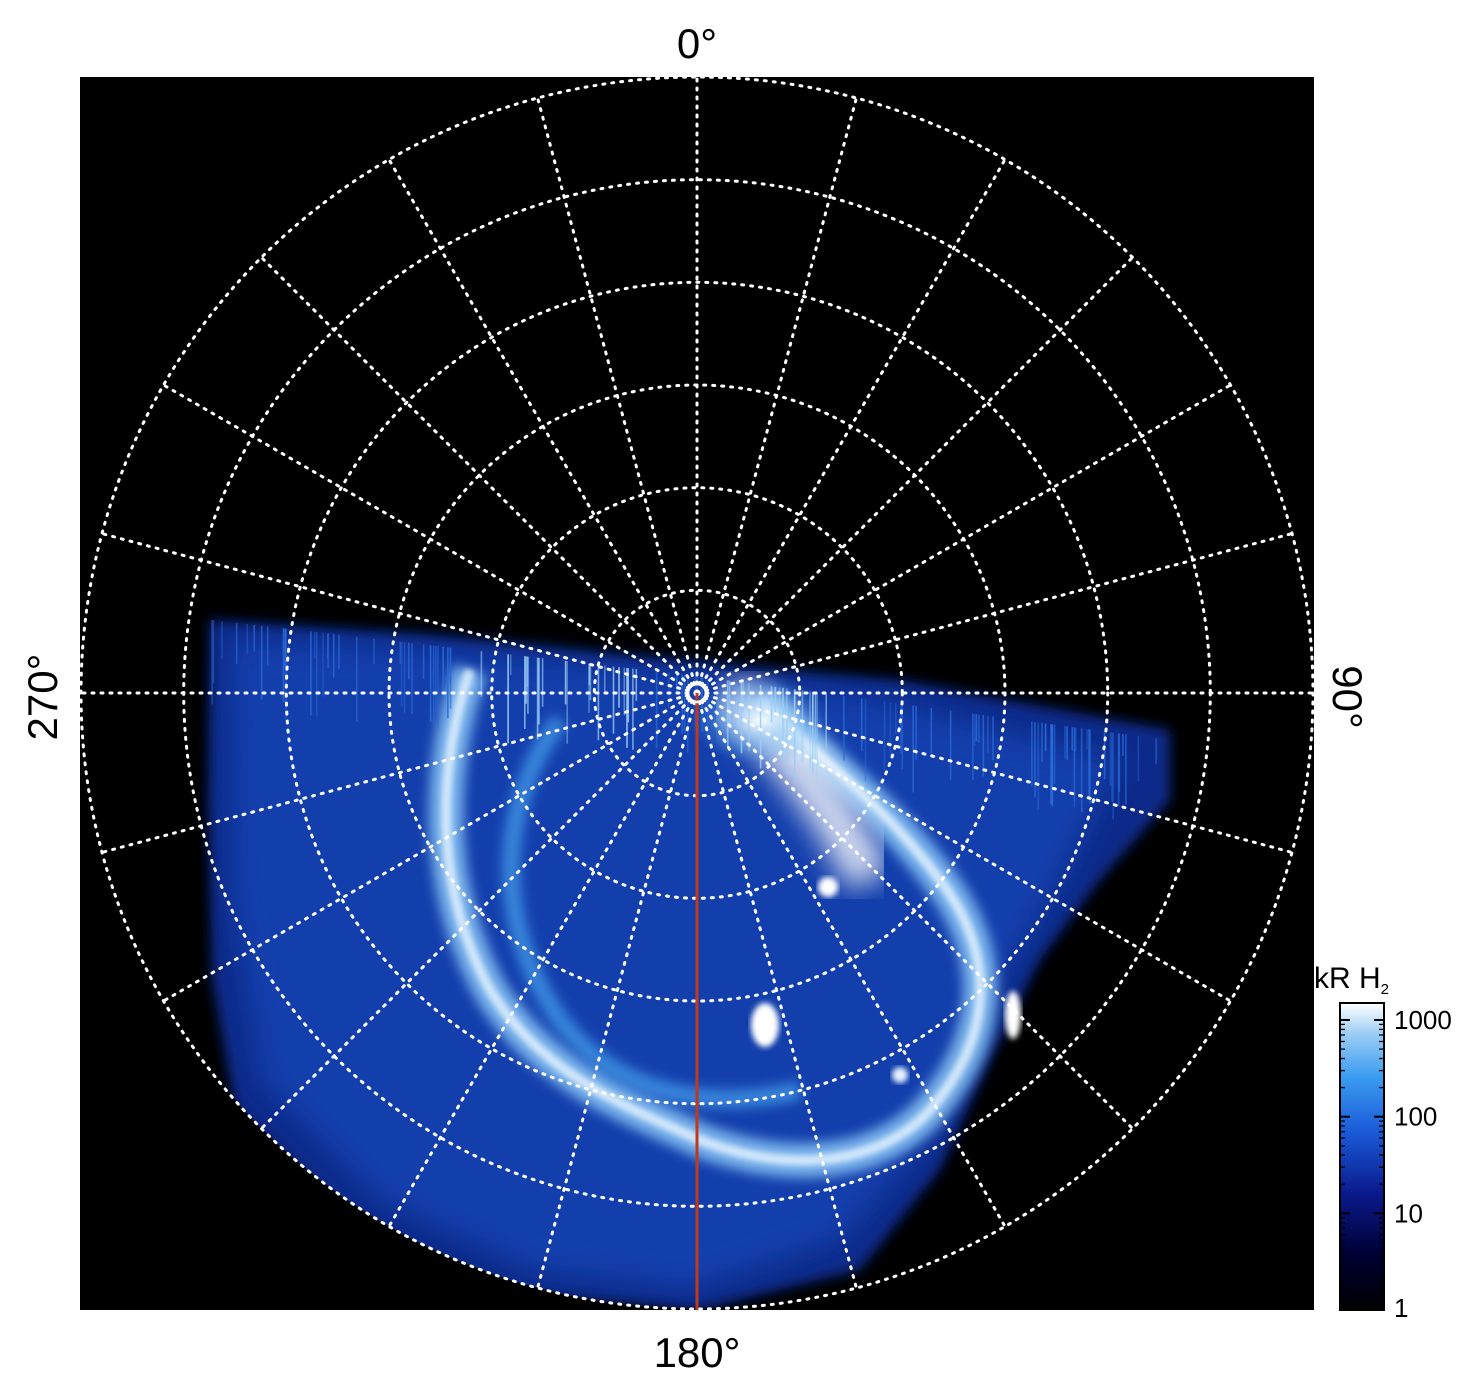 The height and width of the screenshot is (1386, 1481). I want to click on colorbar-title-subscript: 2, so click(1385, 989).